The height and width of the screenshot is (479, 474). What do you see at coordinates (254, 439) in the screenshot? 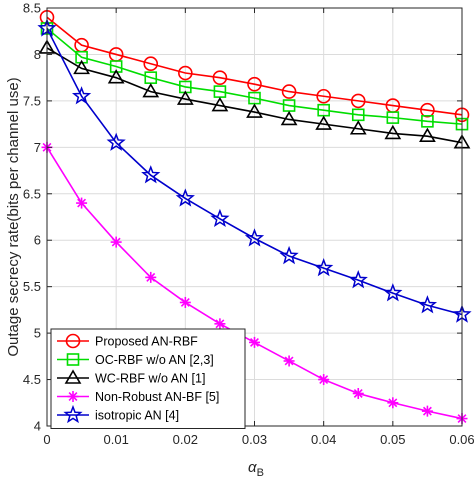
I see `x-tick-label: 0.03` at bounding box center [254, 439].